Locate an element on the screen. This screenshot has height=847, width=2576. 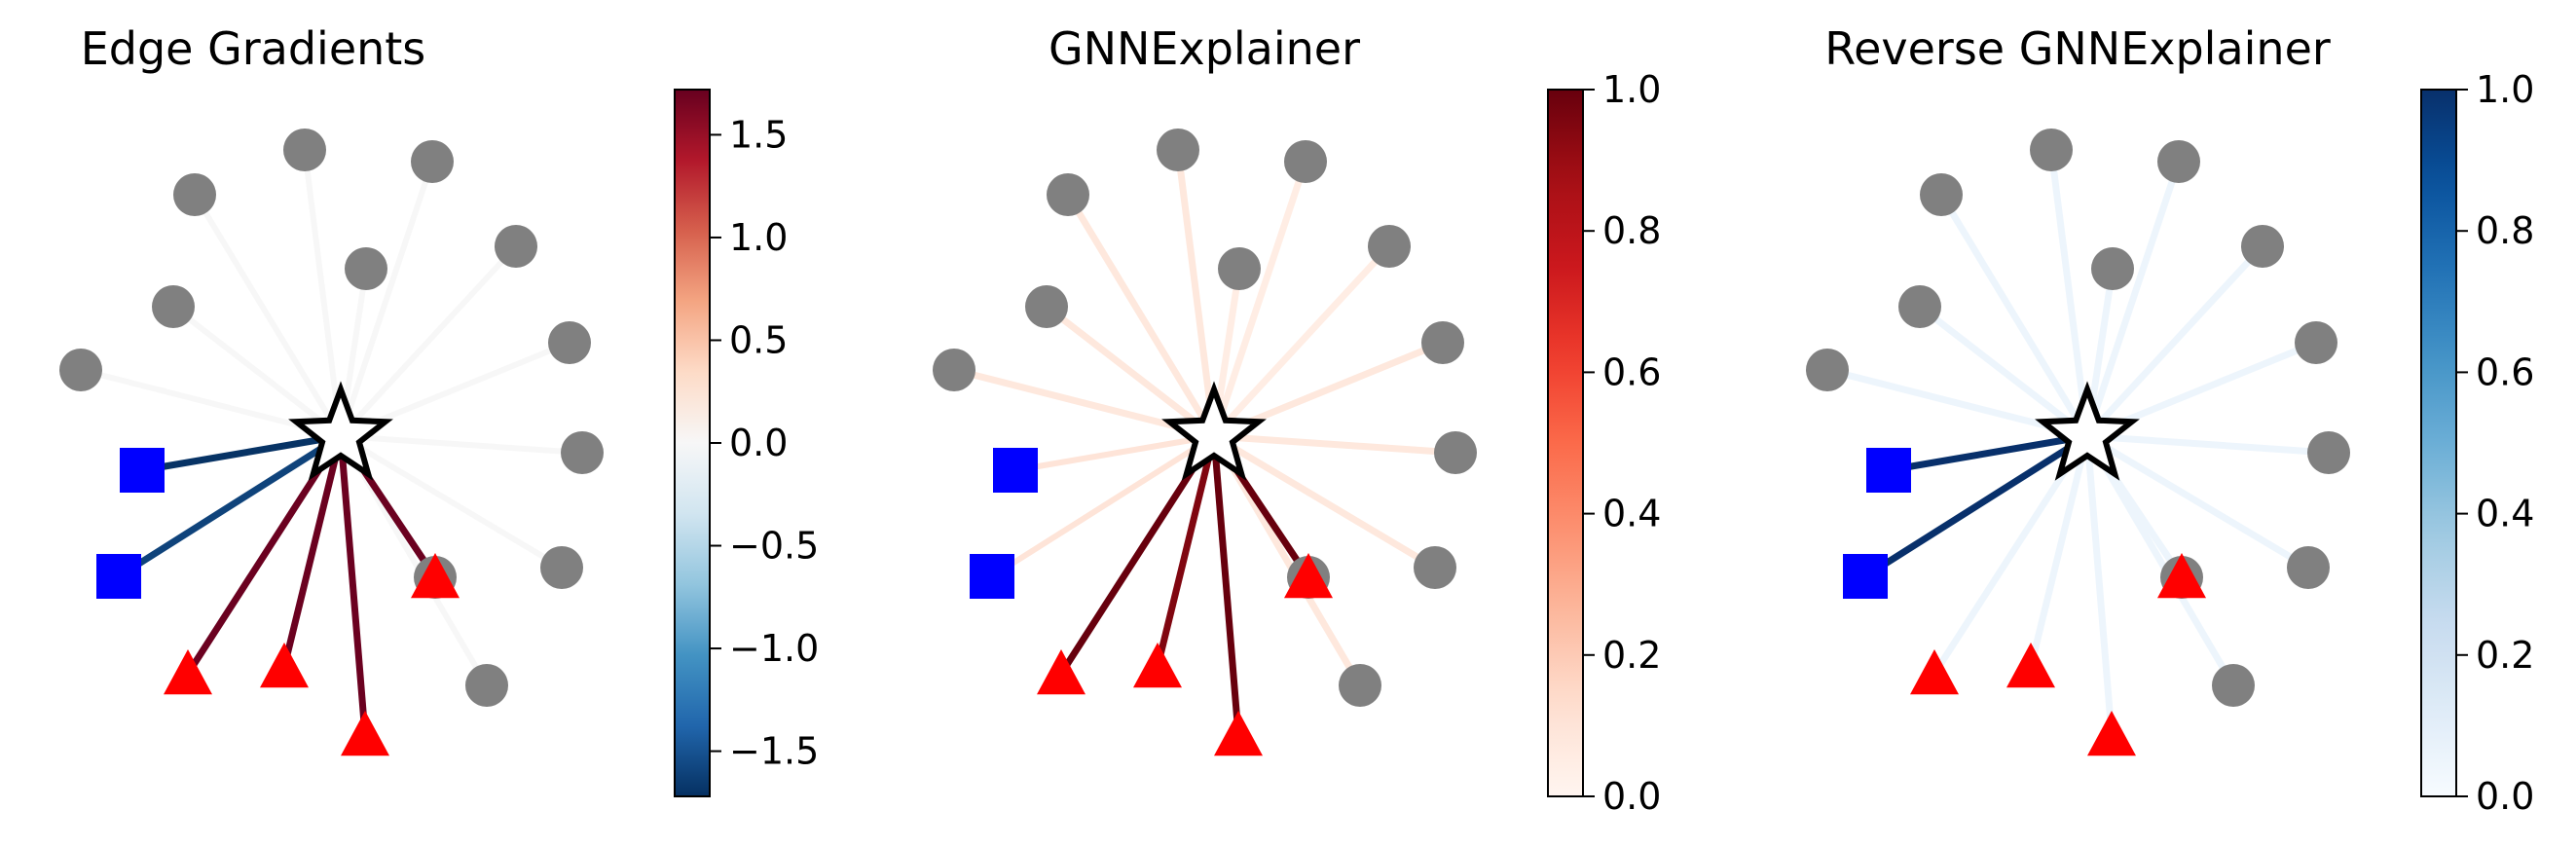
colorbar-tick-label: −1.5 is located at coordinates (774, 752).